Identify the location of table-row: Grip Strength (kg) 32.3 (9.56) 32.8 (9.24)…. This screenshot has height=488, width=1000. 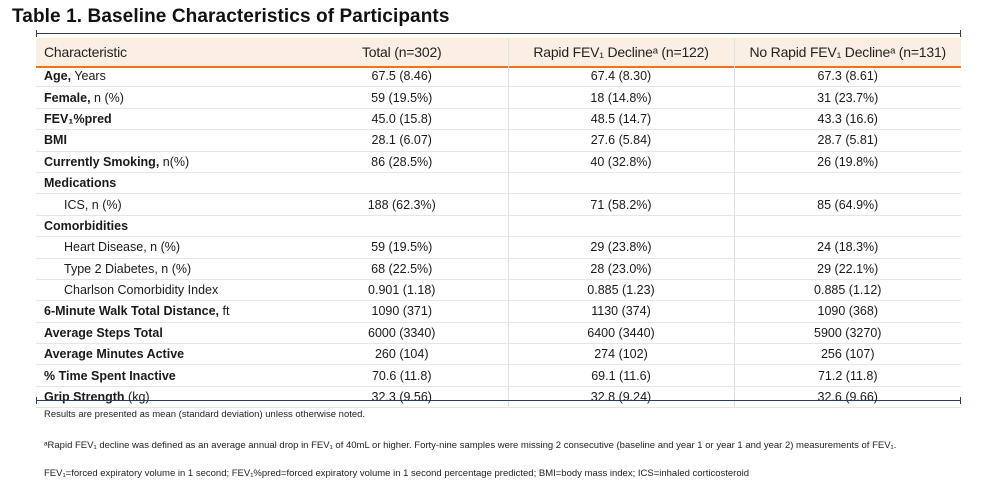
(498, 397).